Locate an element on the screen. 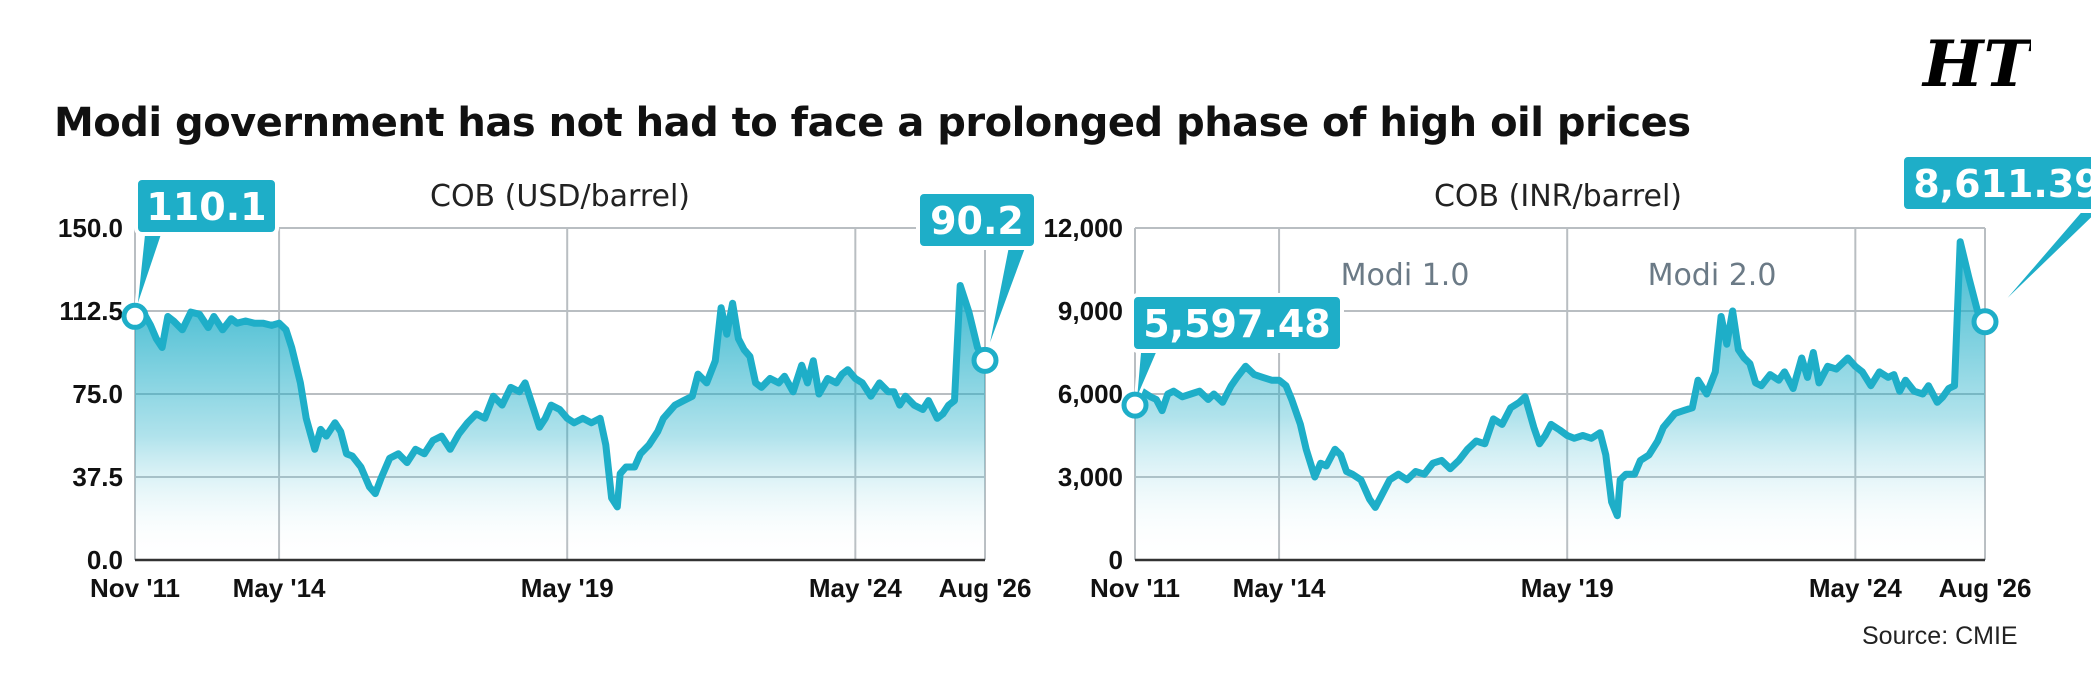  ht-logo-mark: HT is located at coordinates (1978, 64).